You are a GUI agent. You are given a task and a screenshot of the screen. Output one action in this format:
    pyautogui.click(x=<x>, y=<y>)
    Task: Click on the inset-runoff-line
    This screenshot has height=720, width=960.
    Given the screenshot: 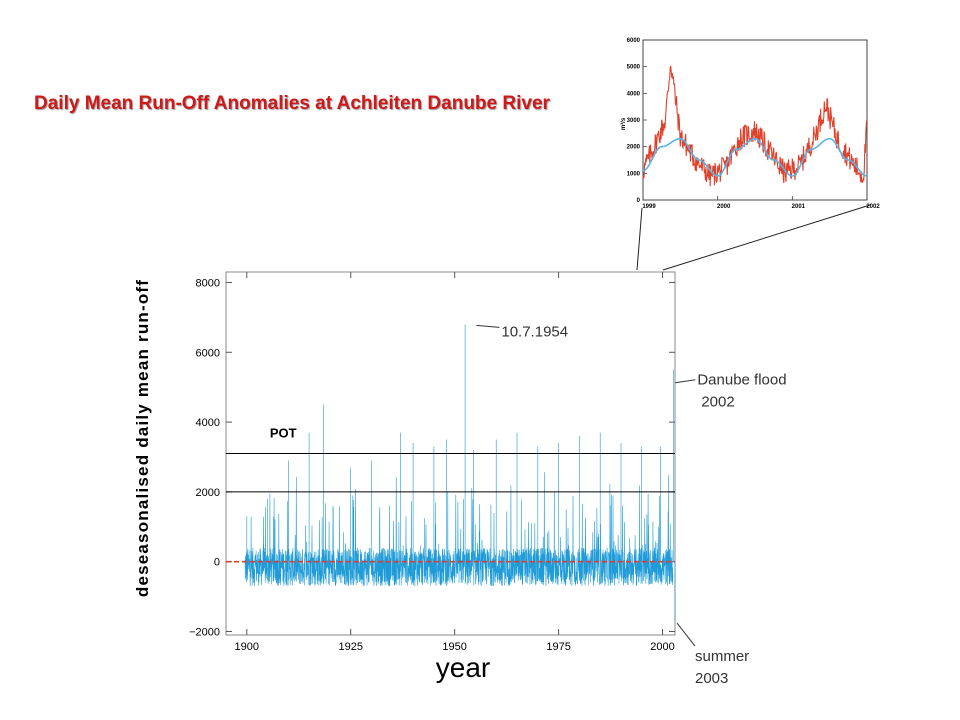 What is the action you would take?
    pyautogui.click(x=755, y=126)
    